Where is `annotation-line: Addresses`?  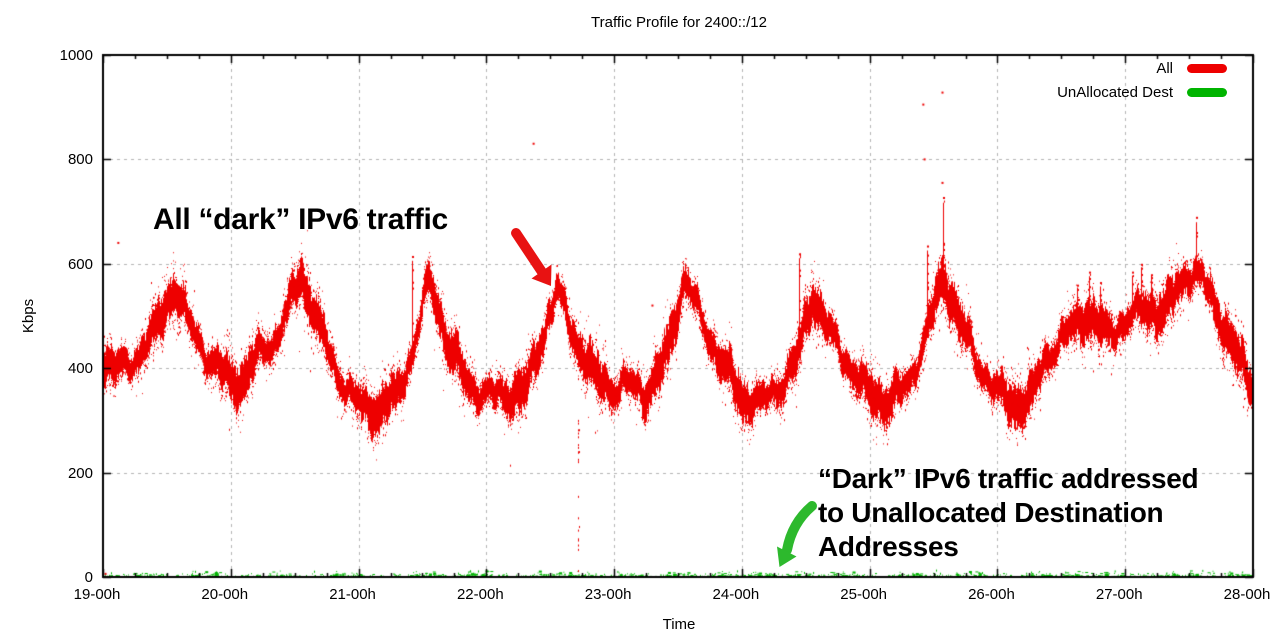 annotation-line: Addresses is located at coordinates (888, 546).